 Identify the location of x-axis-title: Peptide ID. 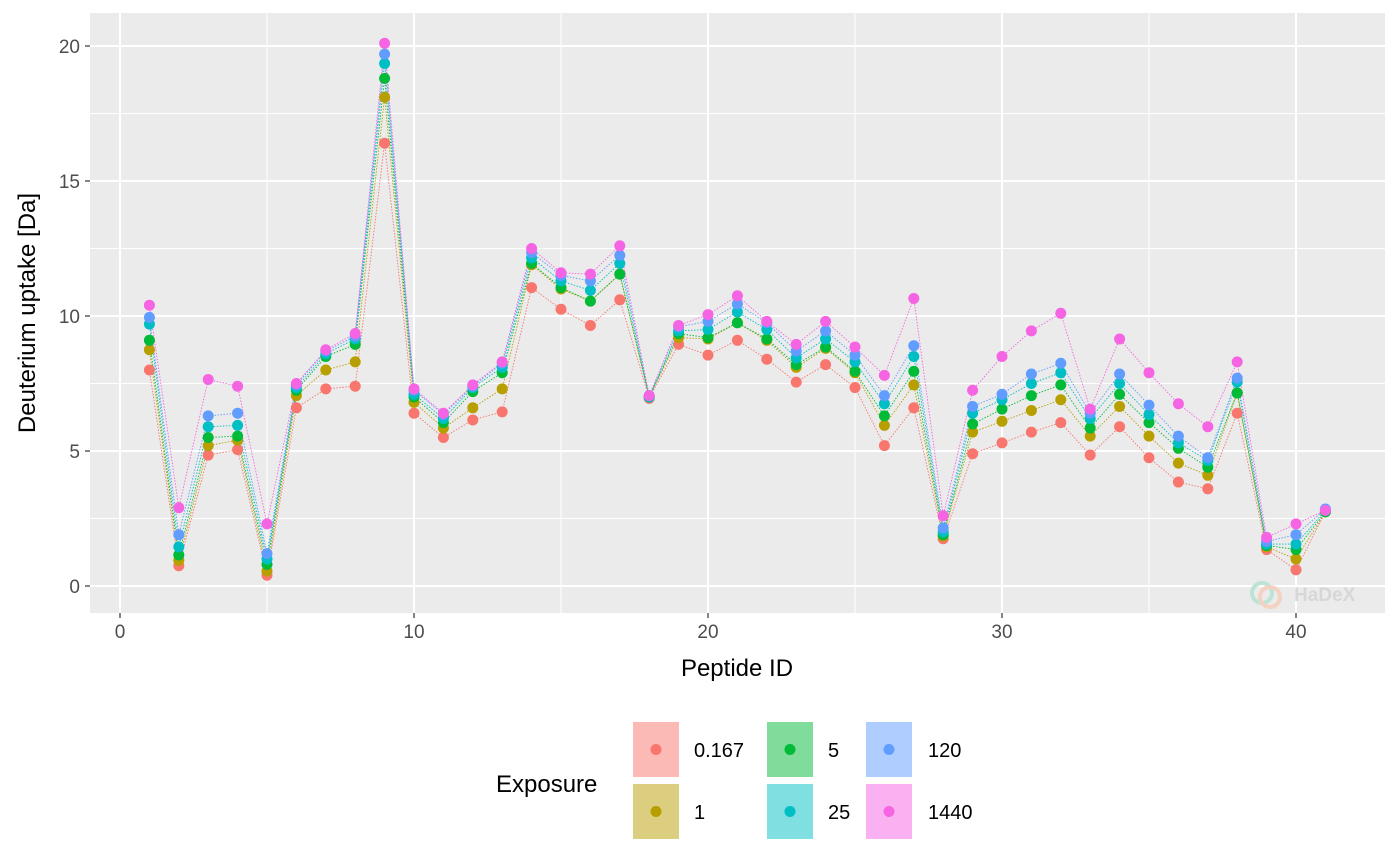
(737, 668).